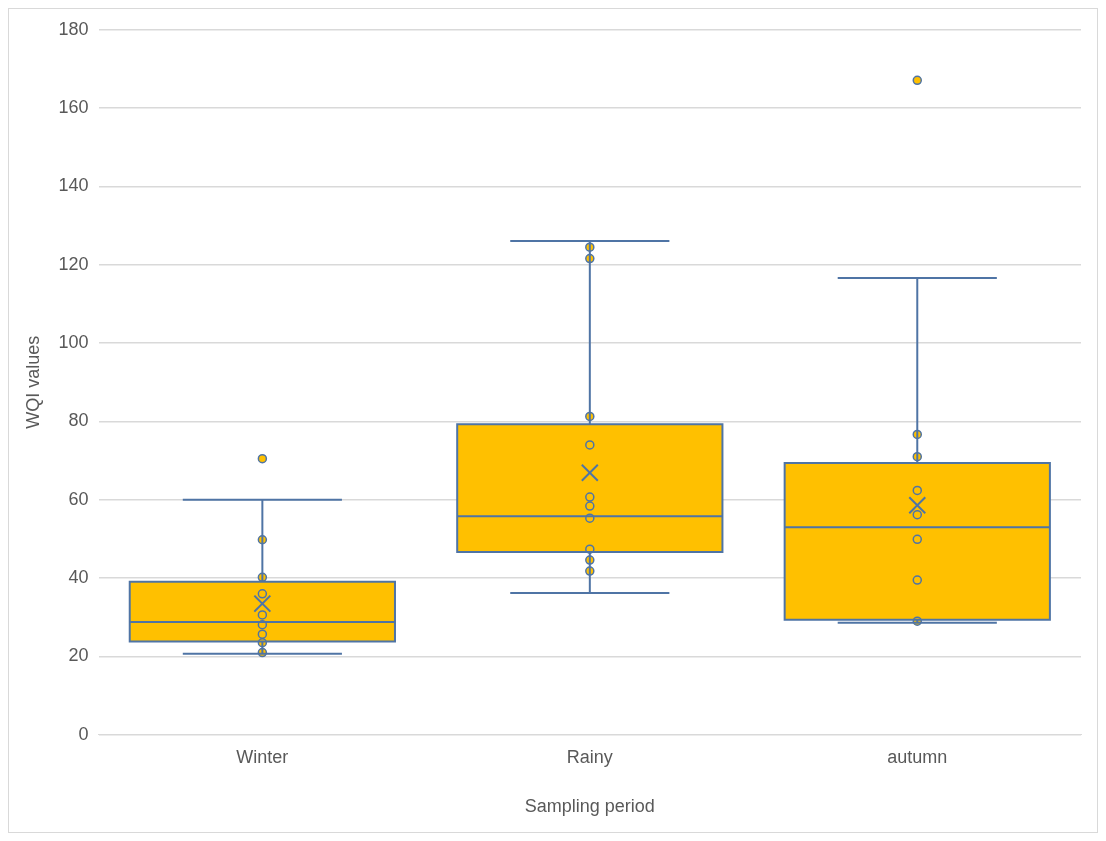 This screenshot has height=841, width=1106. Describe the element at coordinates (73, 263) in the screenshot. I see `y-tick-label: 120` at that location.